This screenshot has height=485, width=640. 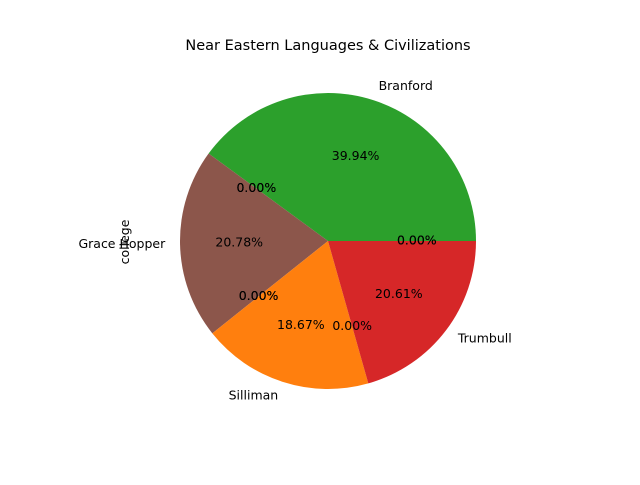 I want to click on slice-category-label: Branford, so click(x=406, y=85).